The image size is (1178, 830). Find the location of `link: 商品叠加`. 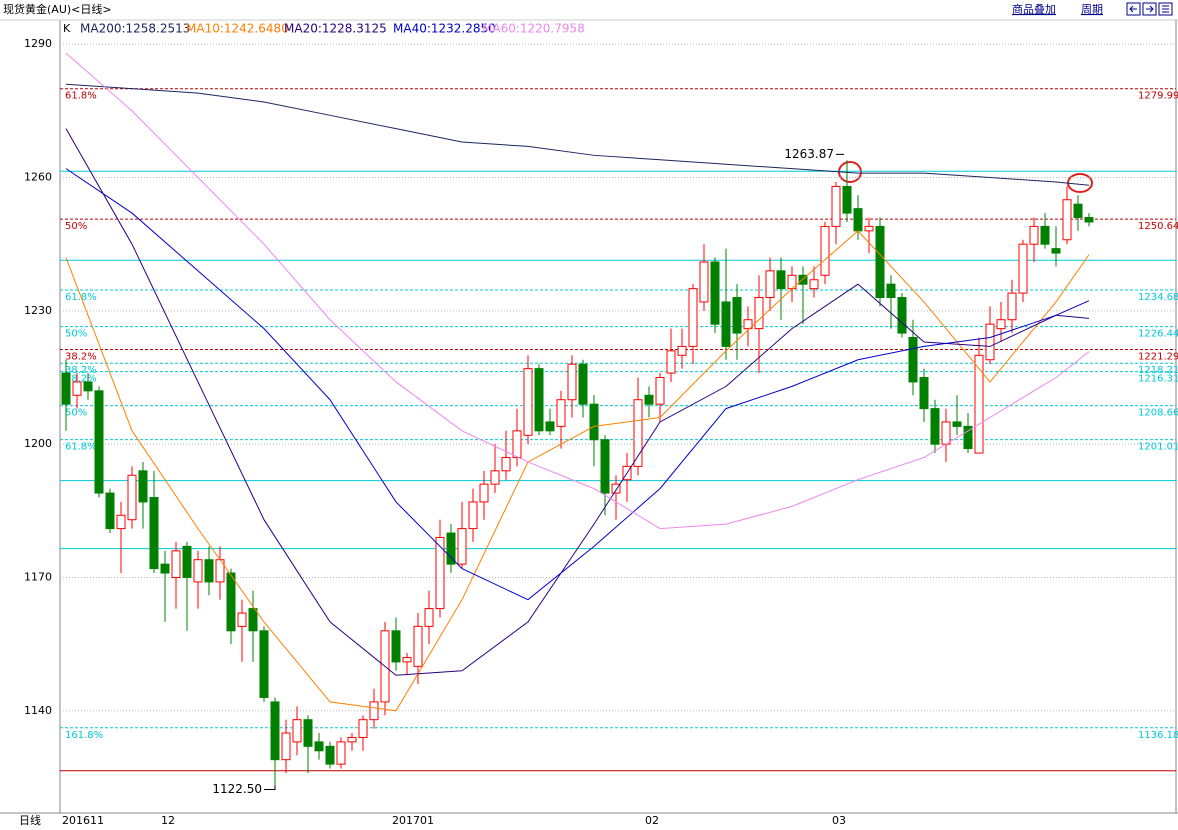

link: 商品叠加 is located at coordinates (1034, 9).